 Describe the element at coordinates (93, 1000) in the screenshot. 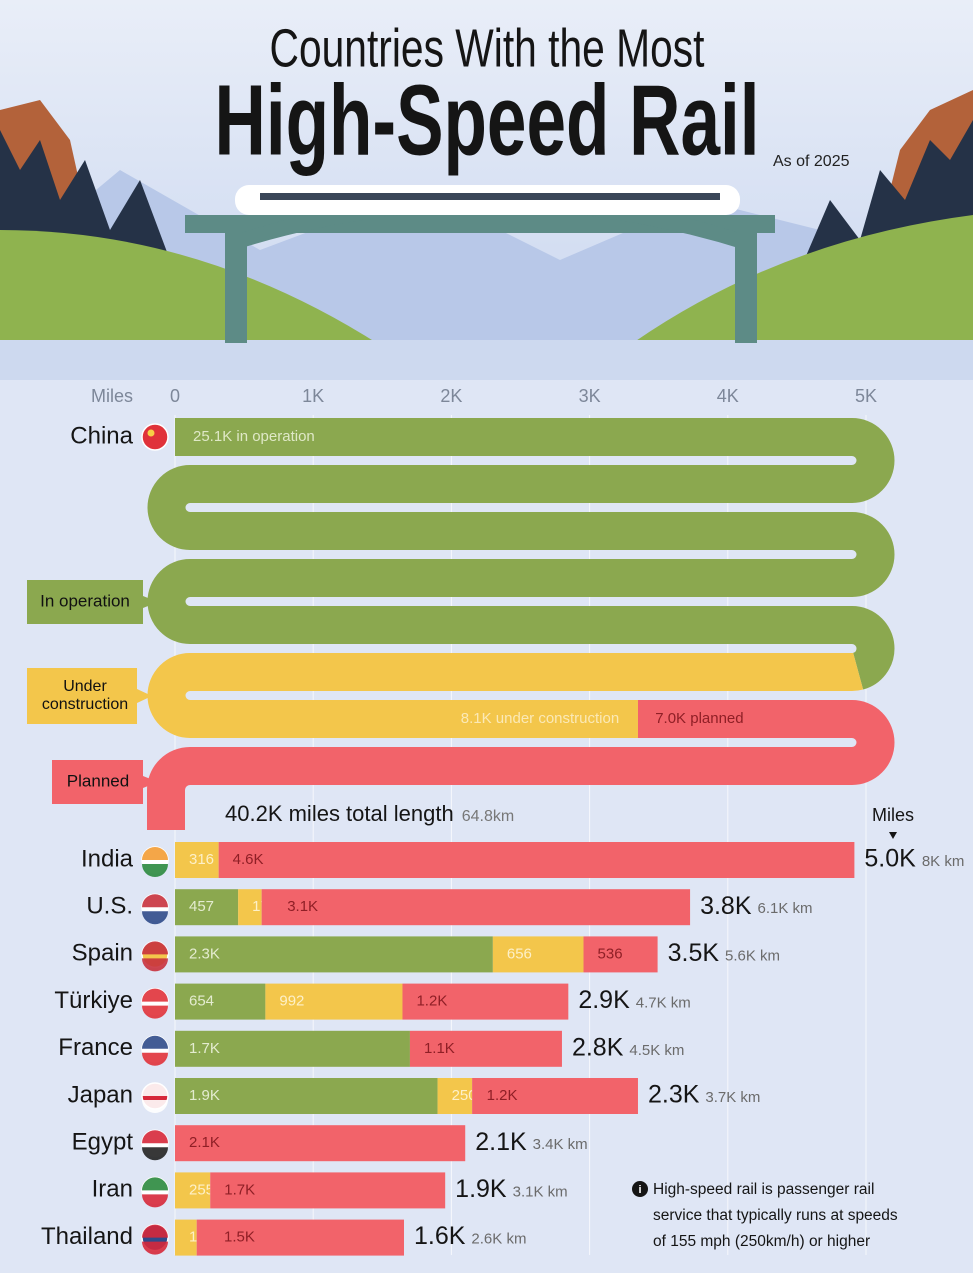

I see `category-label: Türkiye` at that location.